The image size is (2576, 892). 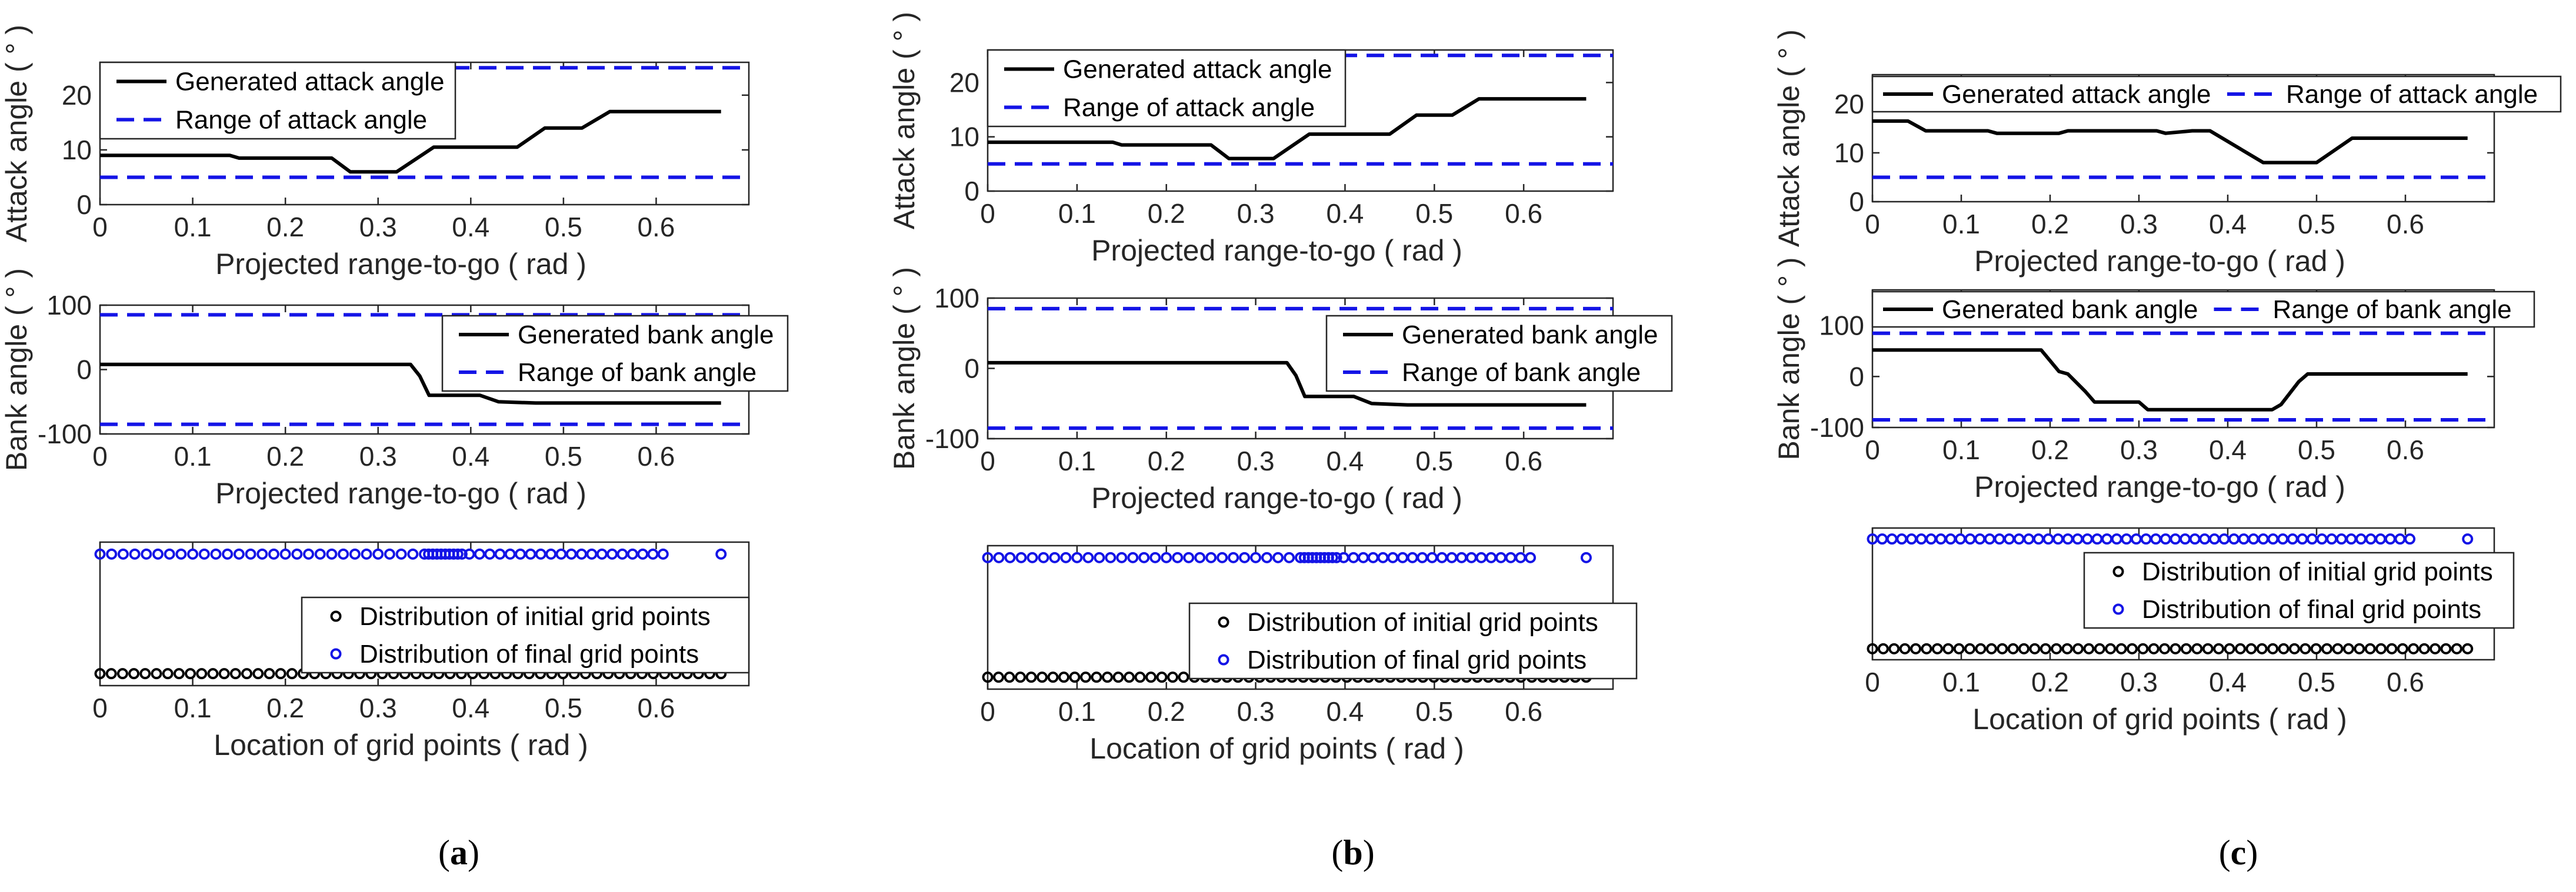 What do you see at coordinates (957, 298) in the screenshot?
I see `y-tick-label: 100` at bounding box center [957, 298].